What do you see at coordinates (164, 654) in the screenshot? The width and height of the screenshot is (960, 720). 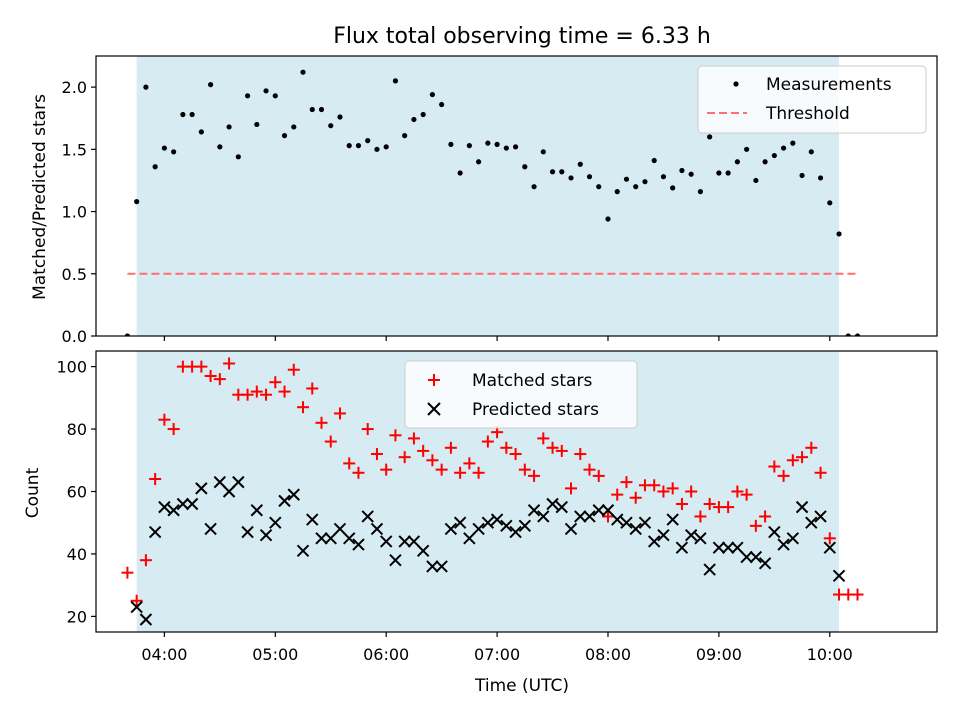 I see `x-tick-label: 04:00` at bounding box center [164, 654].